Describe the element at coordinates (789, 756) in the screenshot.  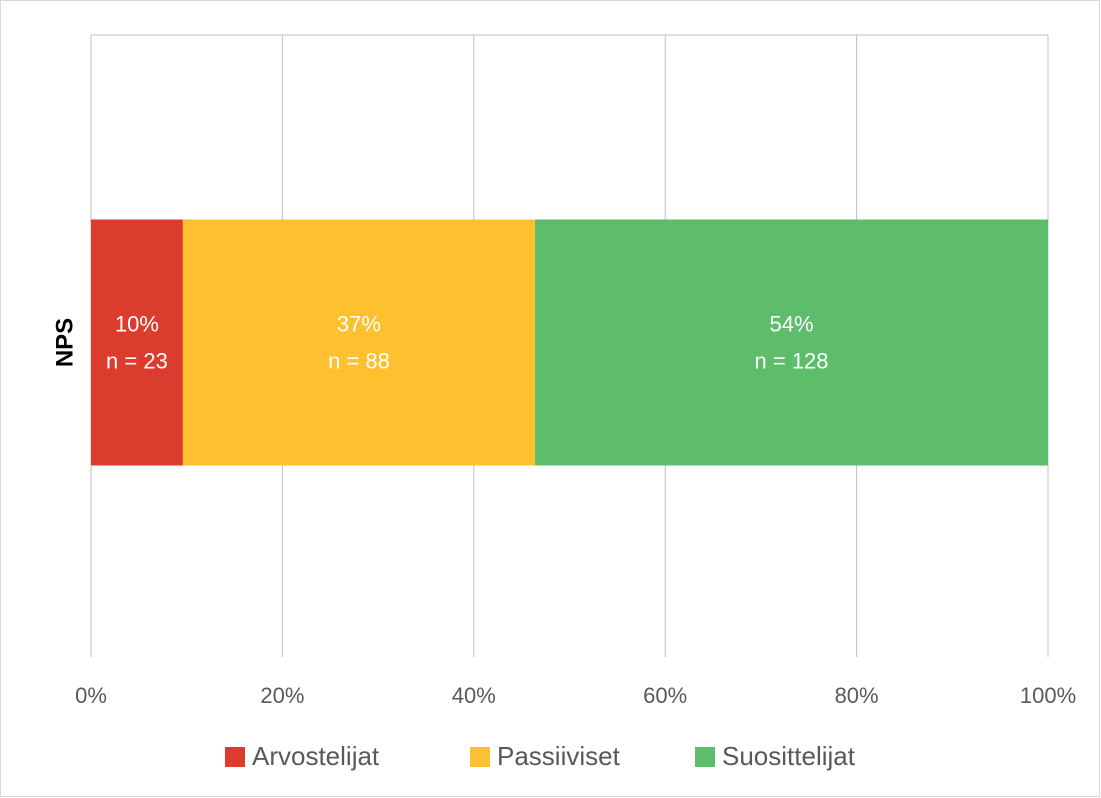
I see `legend-label: Suosittelijat` at that location.